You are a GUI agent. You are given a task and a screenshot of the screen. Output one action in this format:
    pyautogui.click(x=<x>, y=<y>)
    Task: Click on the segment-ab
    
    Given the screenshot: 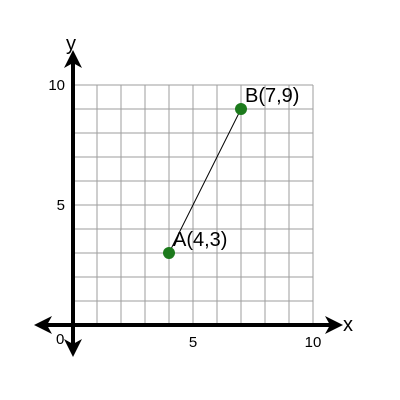 What is the action you would take?
    pyautogui.click(x=205, y=181)
    